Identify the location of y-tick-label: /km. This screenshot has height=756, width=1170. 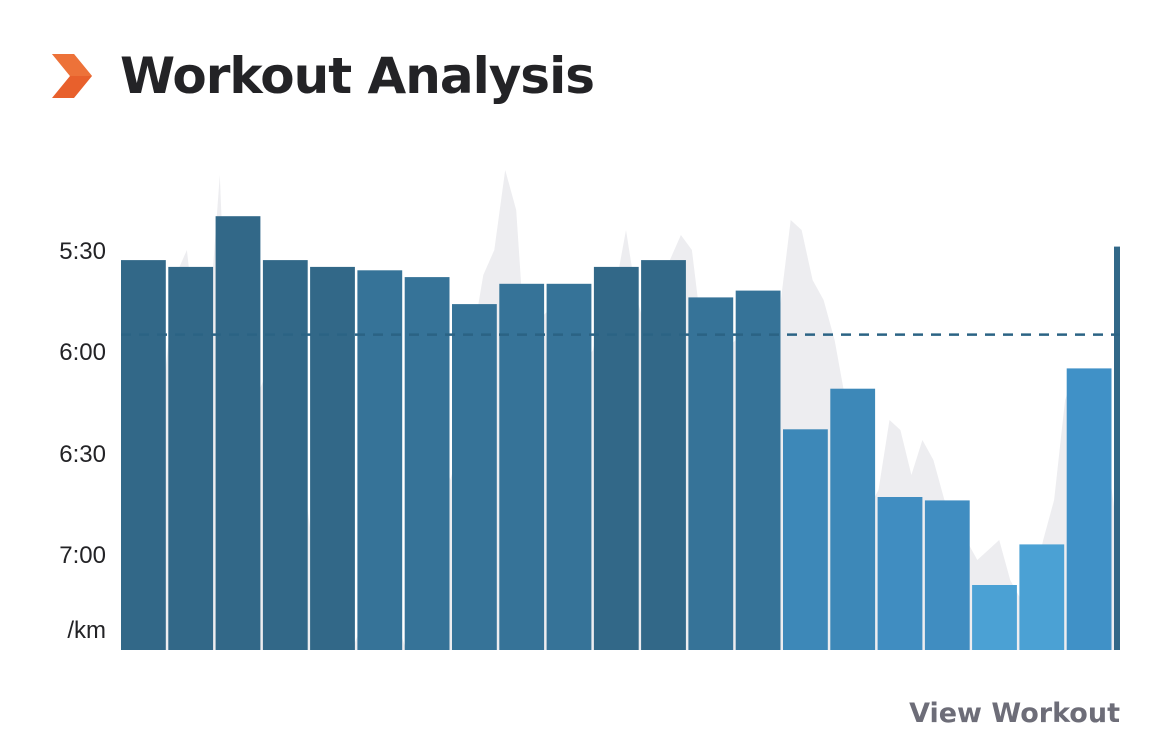
(86, 630).